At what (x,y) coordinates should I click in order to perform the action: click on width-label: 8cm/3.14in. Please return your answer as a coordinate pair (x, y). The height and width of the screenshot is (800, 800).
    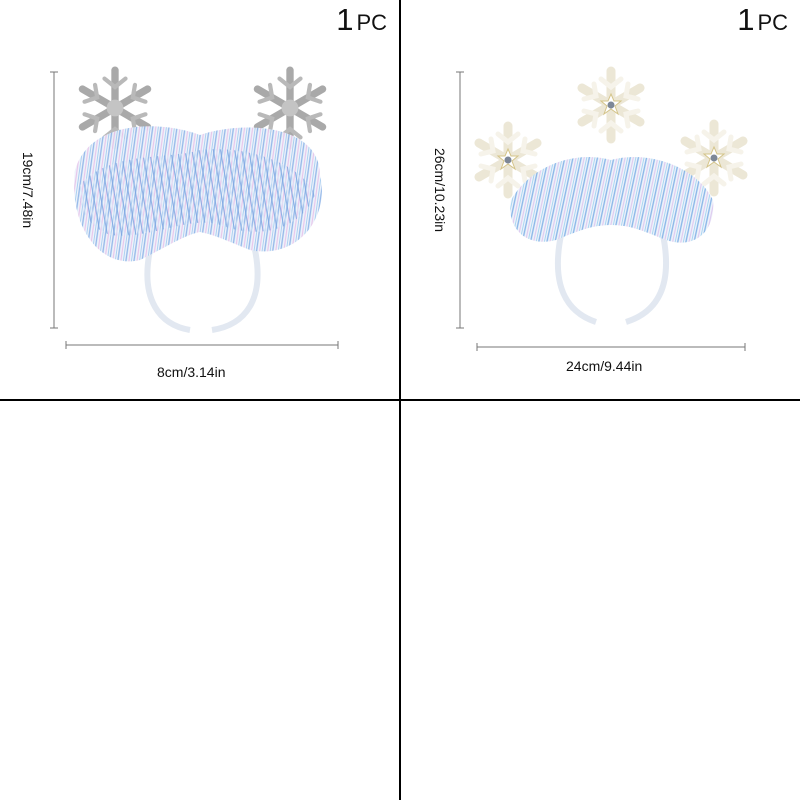
    Looking at the image, I should click on (191, 372).